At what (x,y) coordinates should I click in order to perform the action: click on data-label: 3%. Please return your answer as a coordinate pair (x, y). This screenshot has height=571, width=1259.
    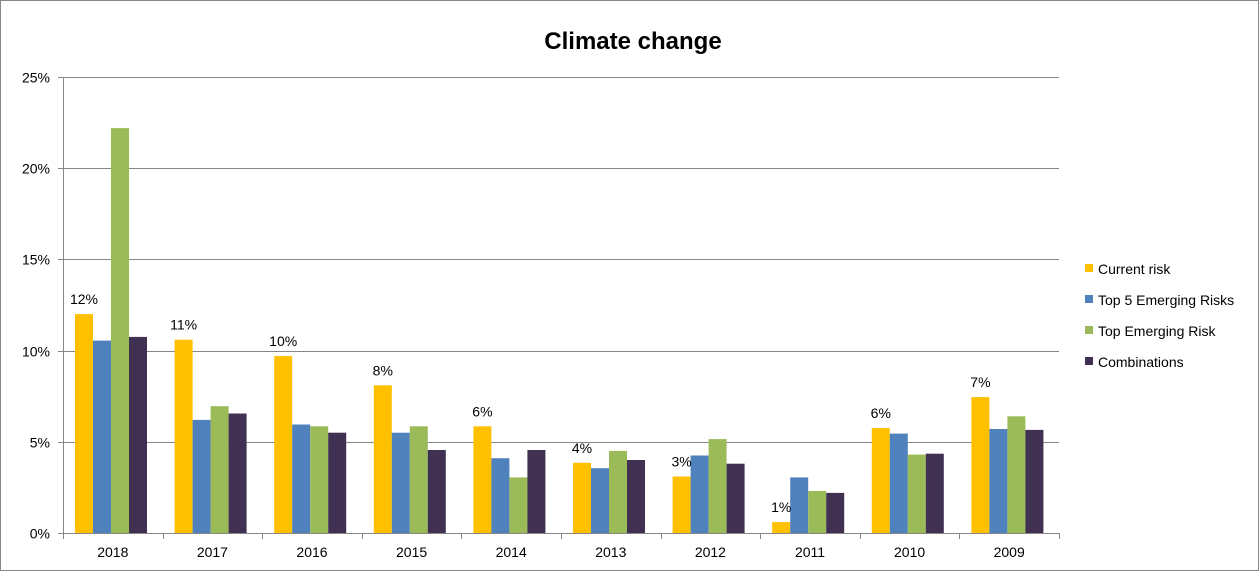
    Looking at the image, I should click on (681, 462).